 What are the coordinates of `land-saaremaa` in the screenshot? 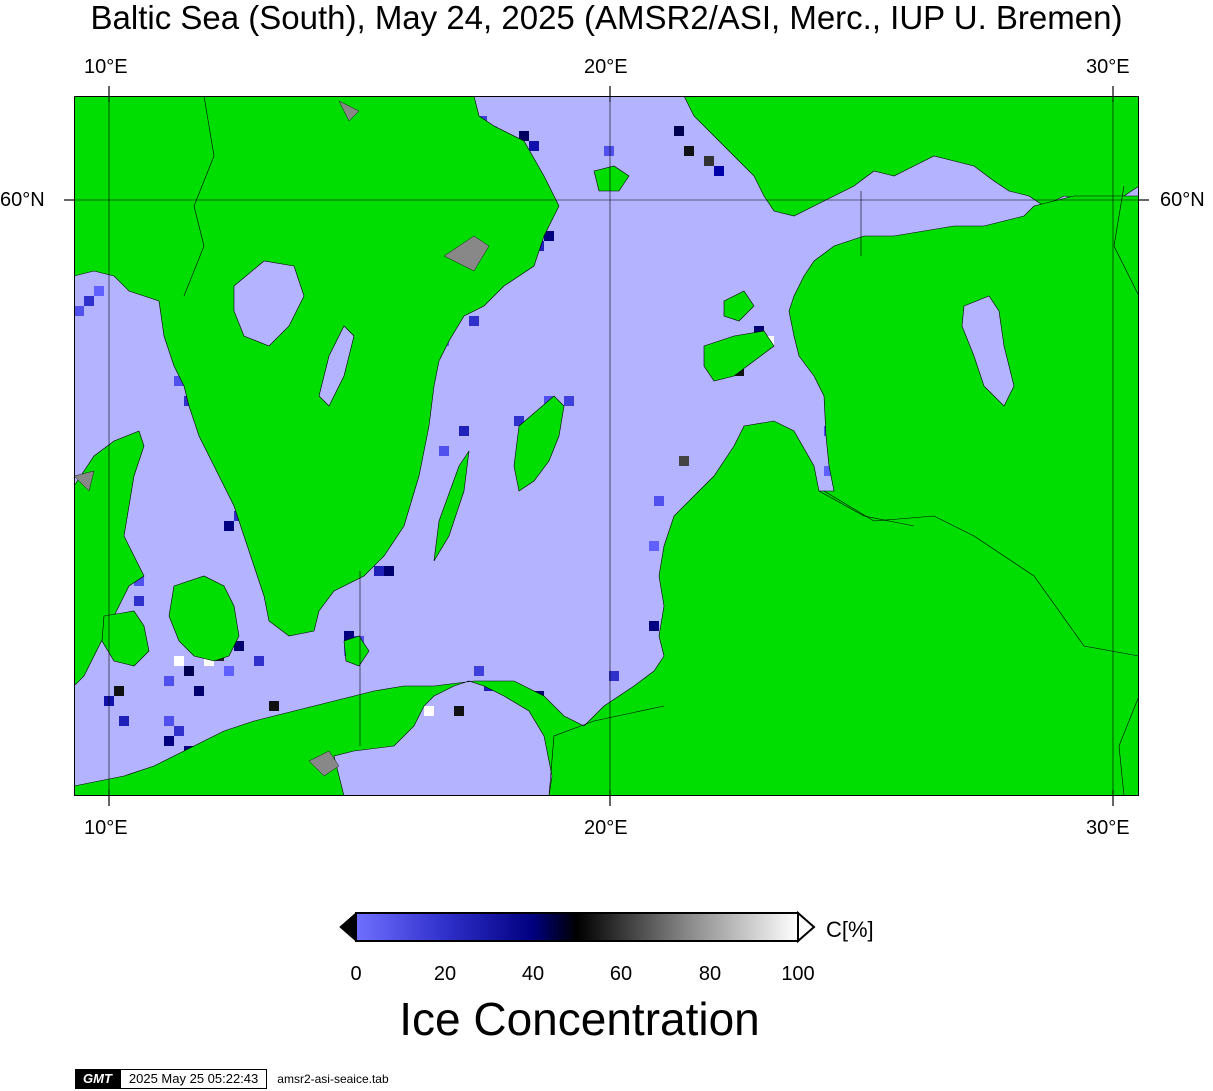 It's located at (739, 356).